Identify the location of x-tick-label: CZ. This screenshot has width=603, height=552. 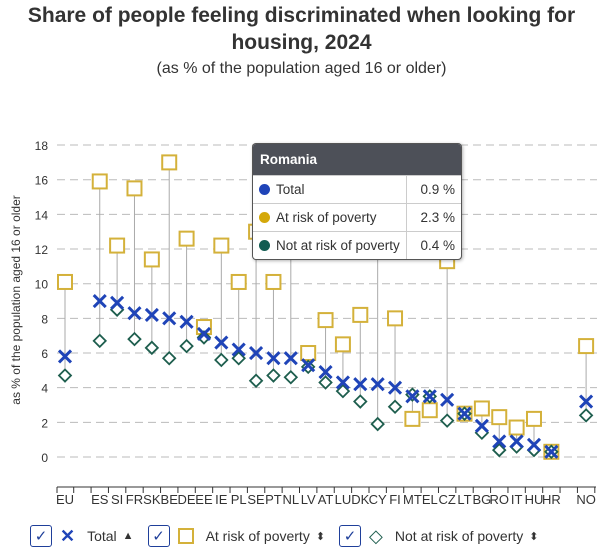
(446, 499).